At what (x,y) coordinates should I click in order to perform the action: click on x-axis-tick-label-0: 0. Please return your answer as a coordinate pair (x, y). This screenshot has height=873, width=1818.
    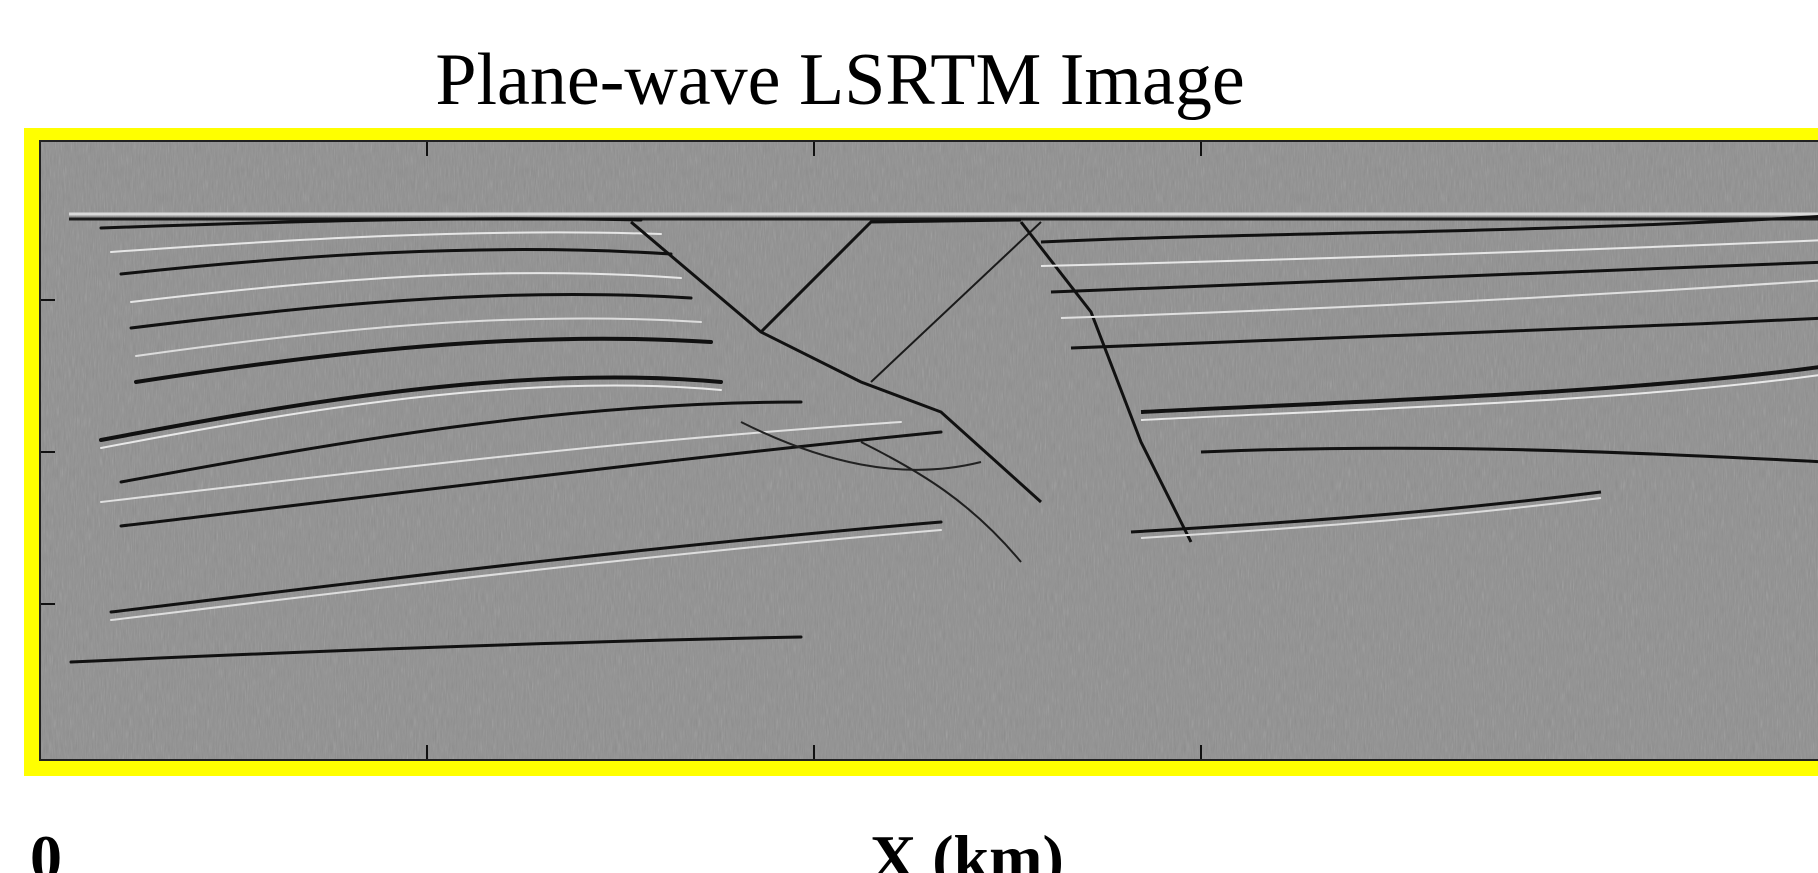
    Looking at the image, I should click on (46, 847).